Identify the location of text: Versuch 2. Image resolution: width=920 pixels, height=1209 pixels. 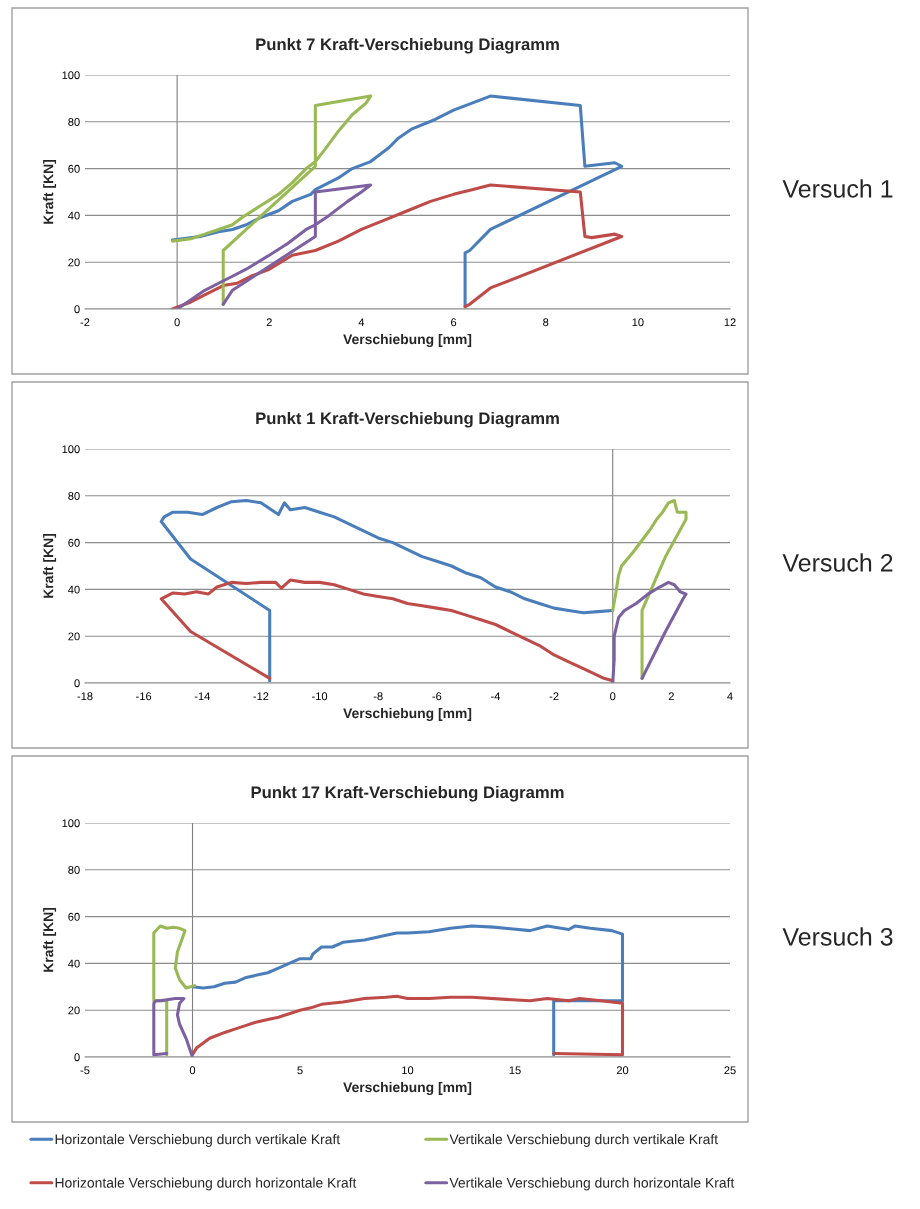
(837, 562).